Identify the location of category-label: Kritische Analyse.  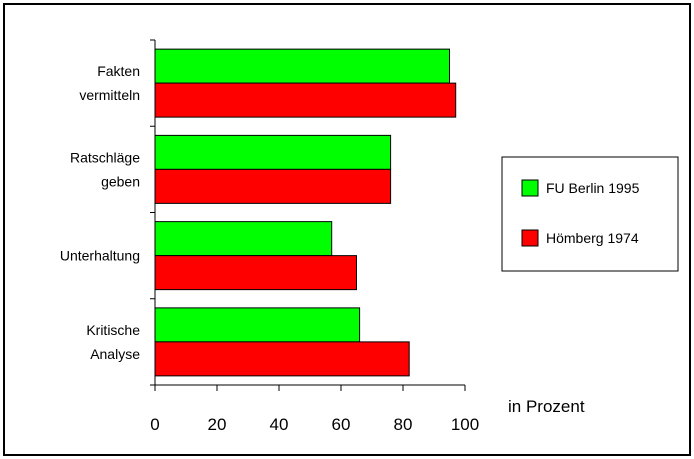
(113, 342).